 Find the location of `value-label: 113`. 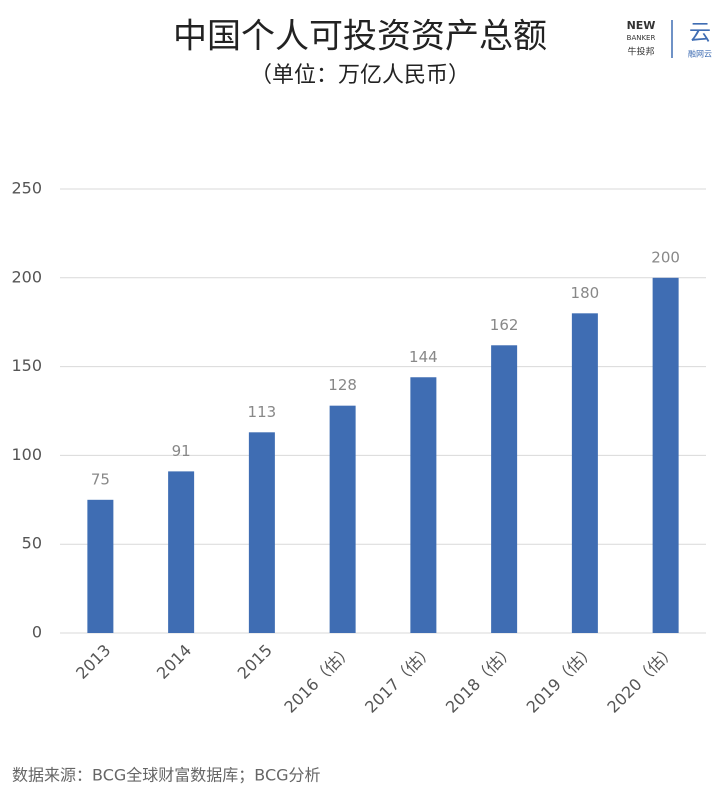

value-label: 113 is located at coordinates (262, 412).